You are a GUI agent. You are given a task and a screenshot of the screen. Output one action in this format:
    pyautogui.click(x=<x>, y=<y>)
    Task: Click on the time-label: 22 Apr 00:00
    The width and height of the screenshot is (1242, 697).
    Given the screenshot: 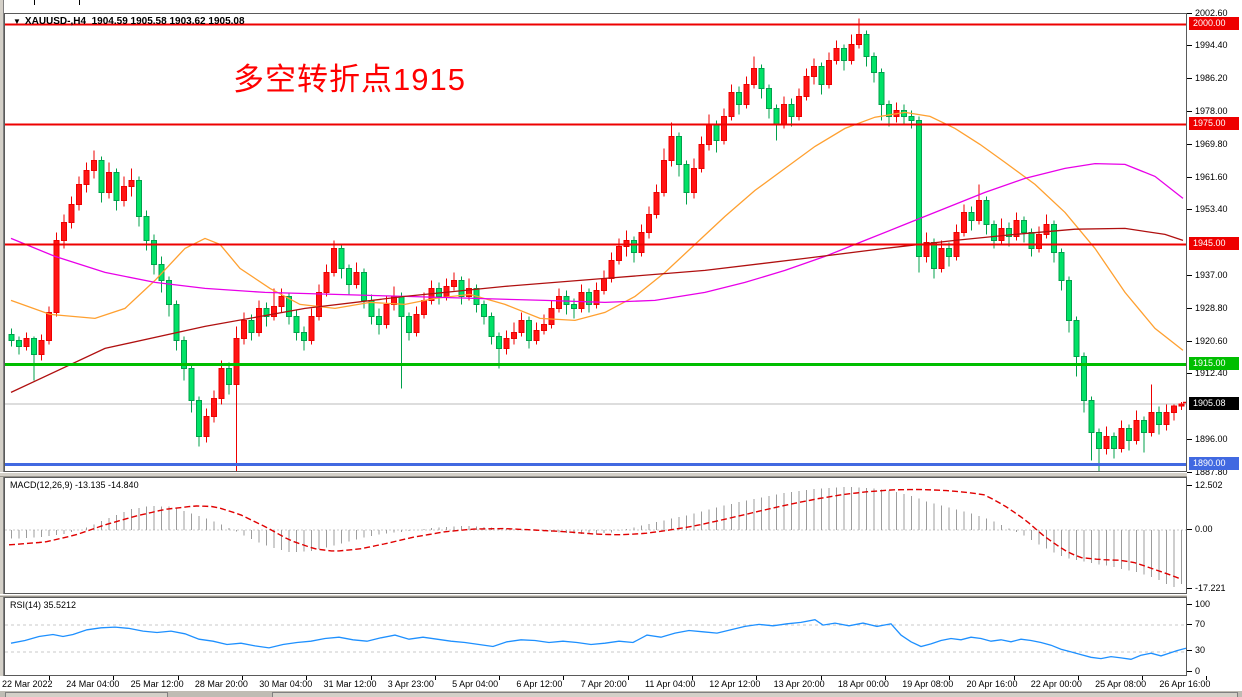 What is the action you would take?
    pyautogui.click(x=1056, y=684)
    